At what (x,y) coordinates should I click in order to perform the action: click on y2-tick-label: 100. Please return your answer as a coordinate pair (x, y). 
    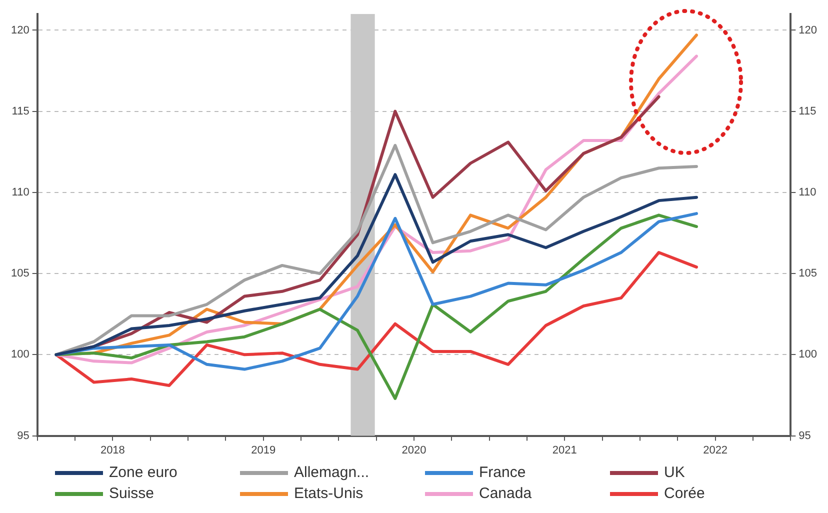
    Looking at the image, I should click on (808, 354).